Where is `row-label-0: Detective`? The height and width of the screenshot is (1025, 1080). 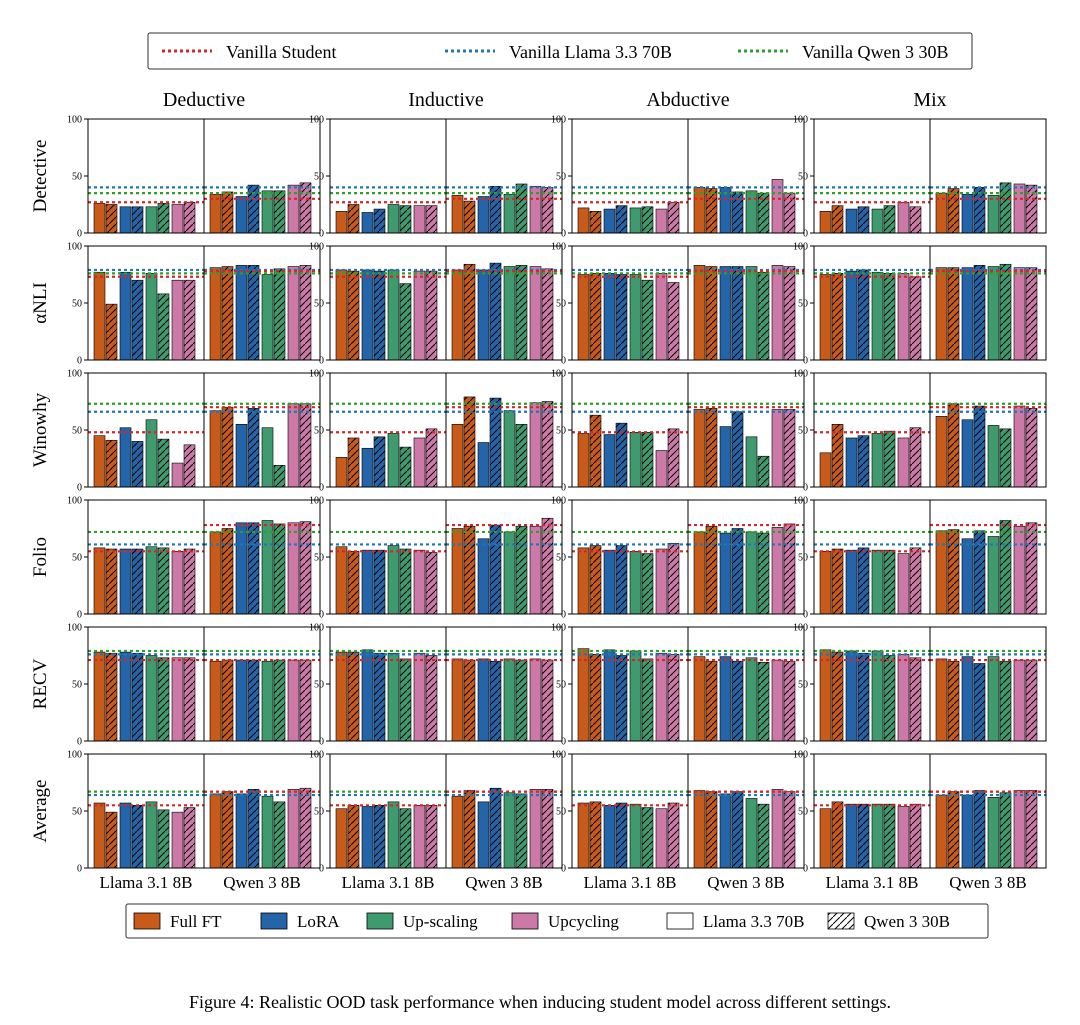
row-label-0: Detective is located at coordinates (40, 176).